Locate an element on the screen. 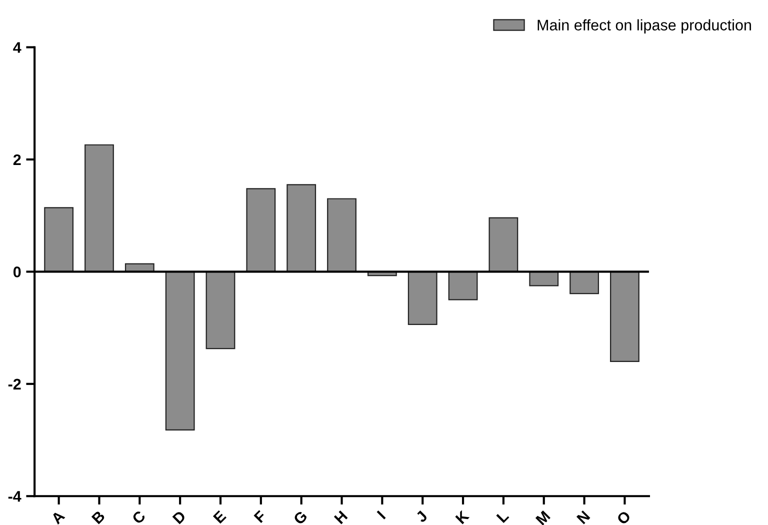  y-tick-label: 2 is located at coordinates (17, 160).